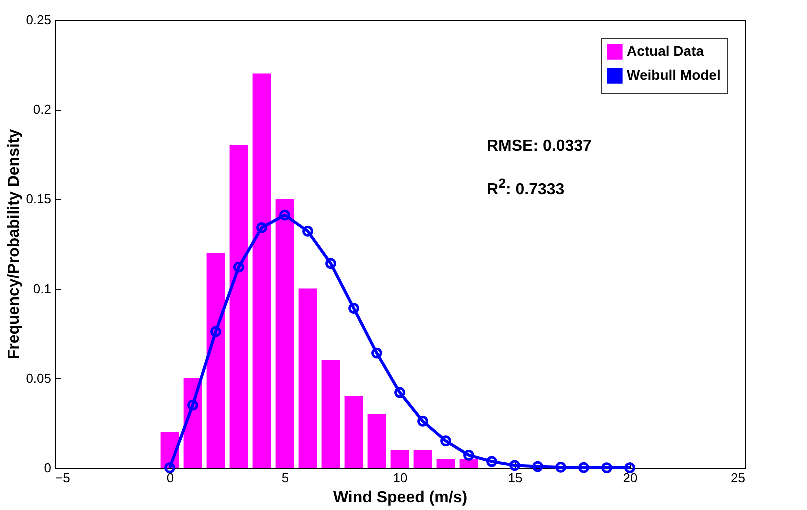 The width and height of the screenshot is (807, 510). Describe the element at coordinates (48, 468) in the screenshot. I see `y-tick-label: 0` at that location.